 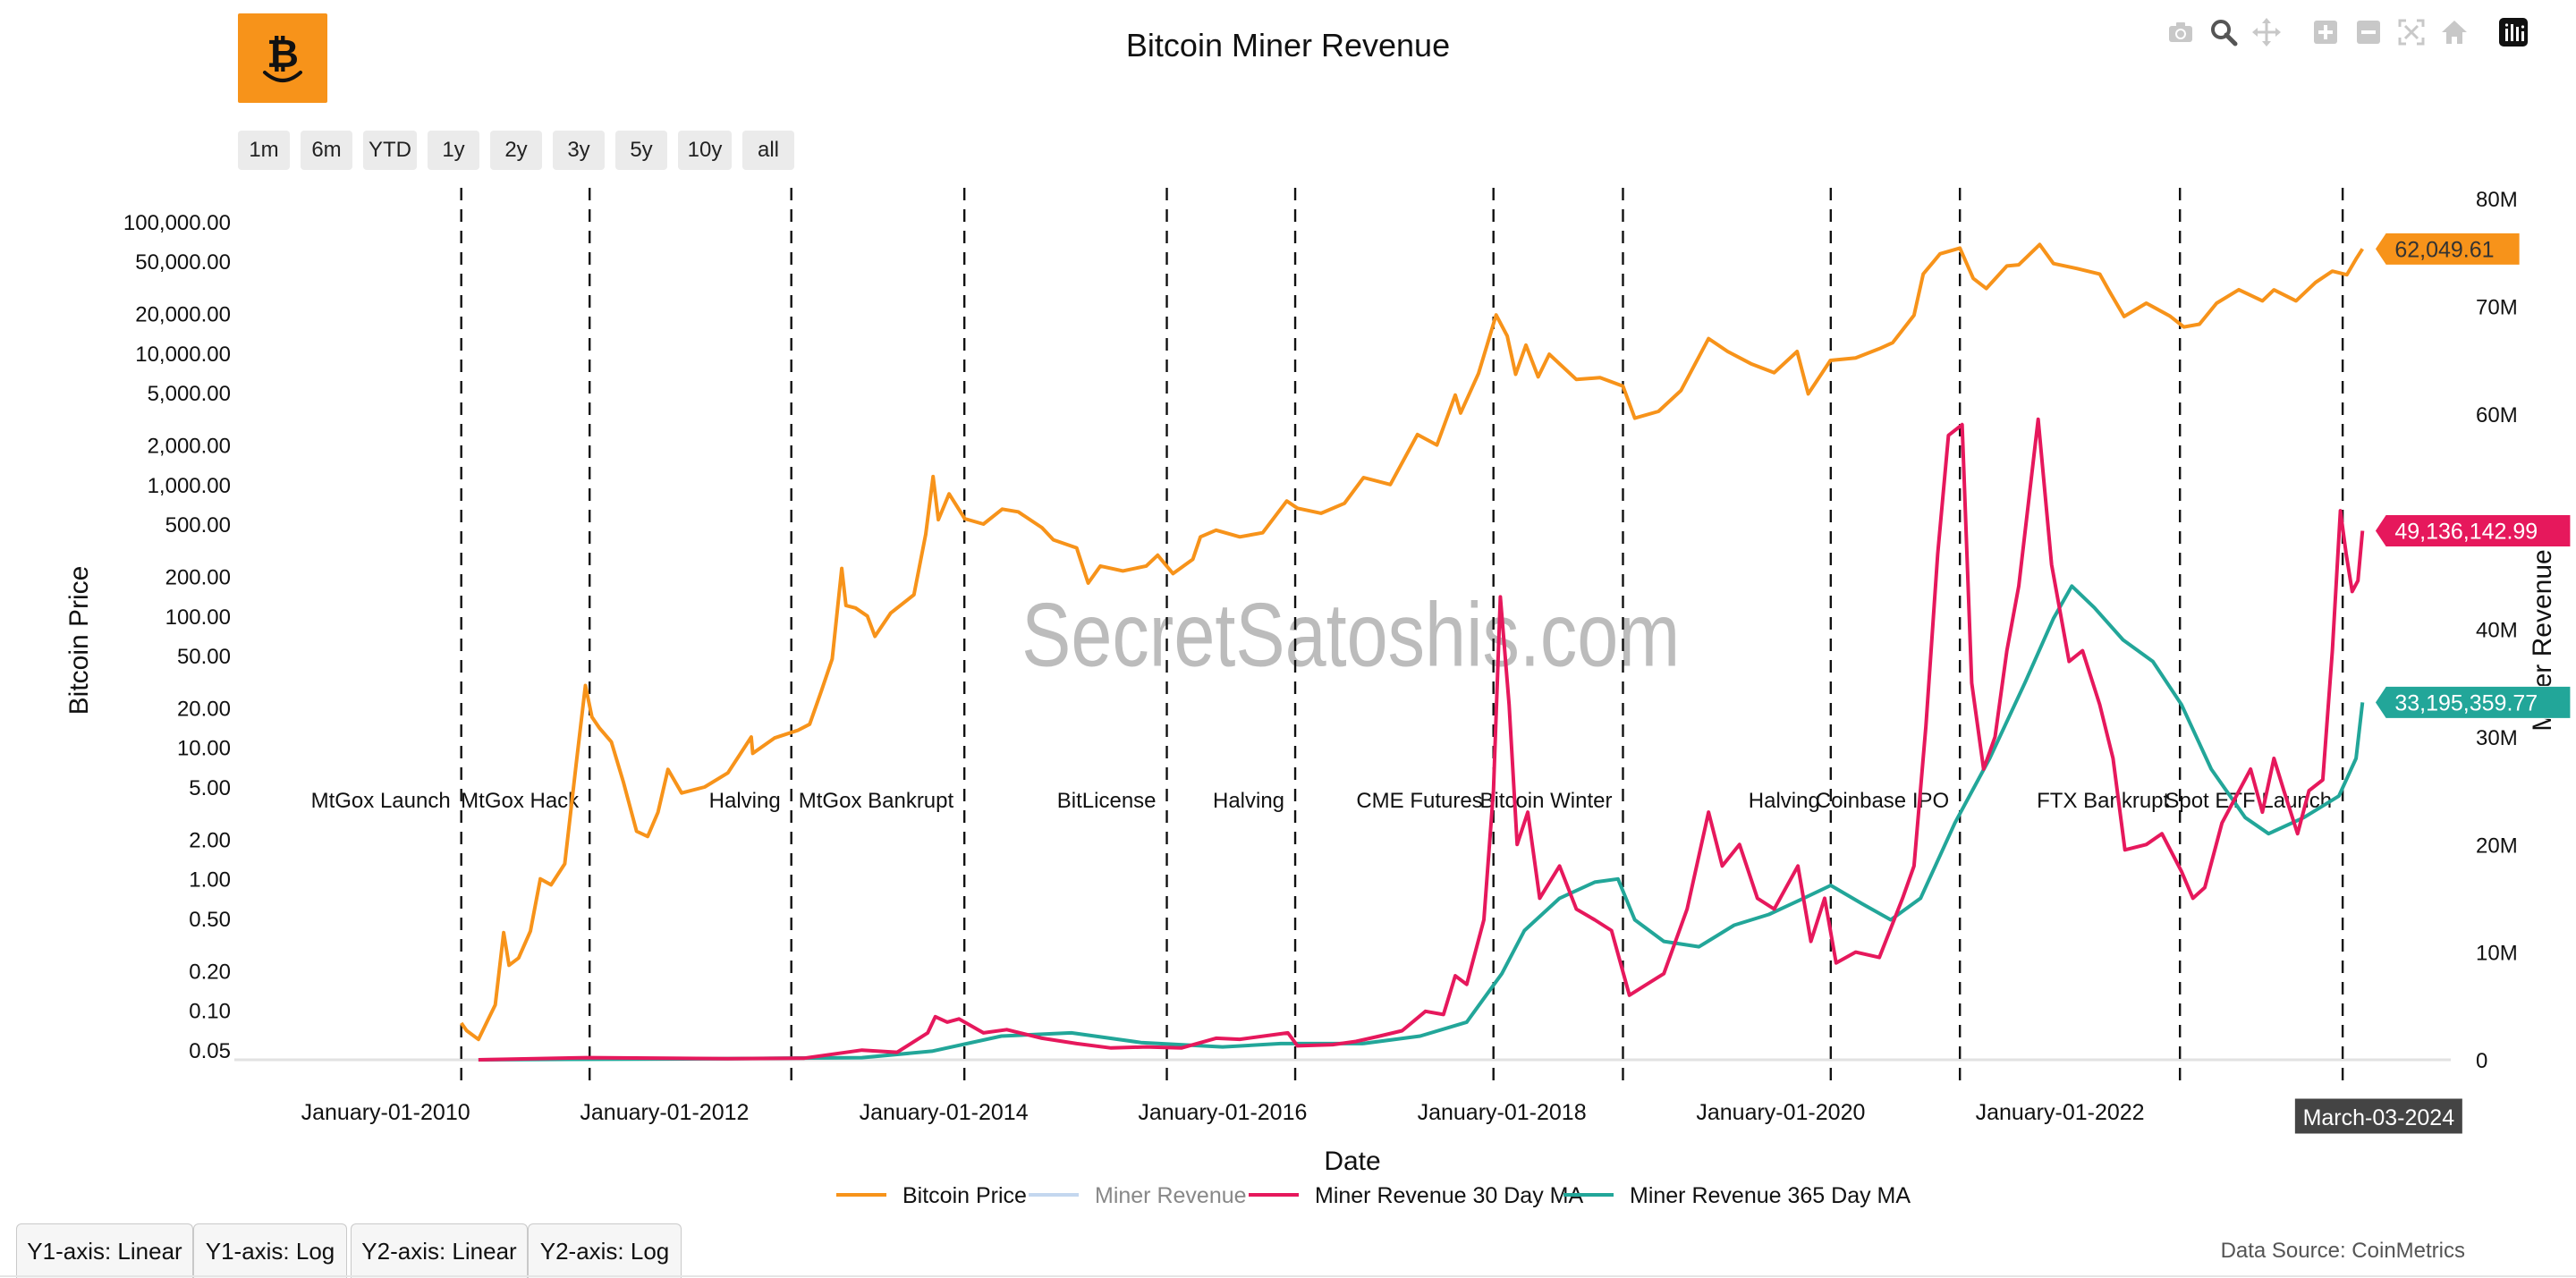 What do you see at coordinates (1502, 1112) in the screenshot?
I see `x-tick-label: January-01-2018` at bounding box center [1502, 1112].